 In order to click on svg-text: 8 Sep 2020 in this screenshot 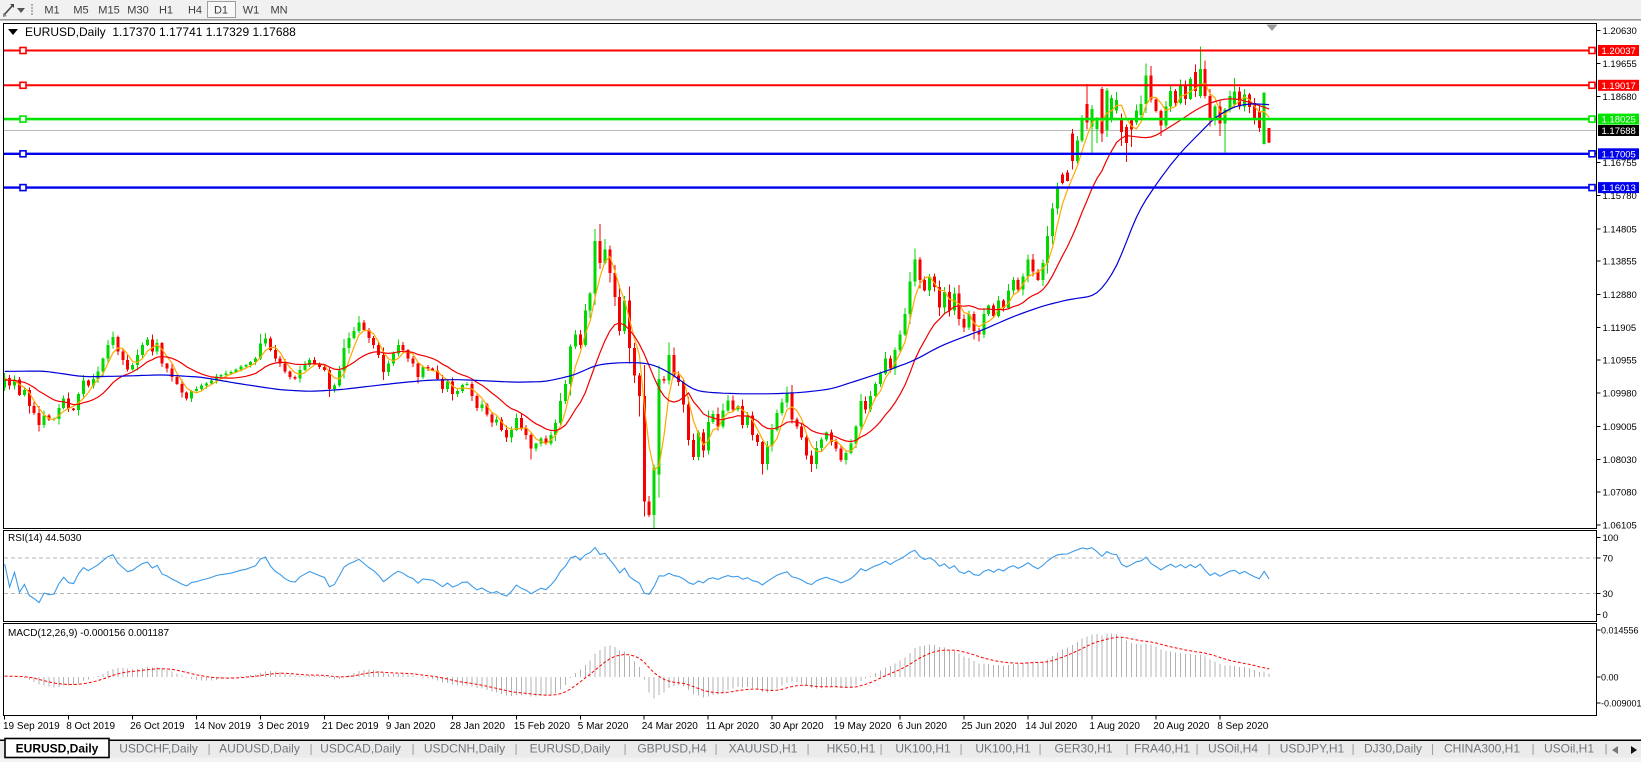, I will do `click(1243, 726)`.